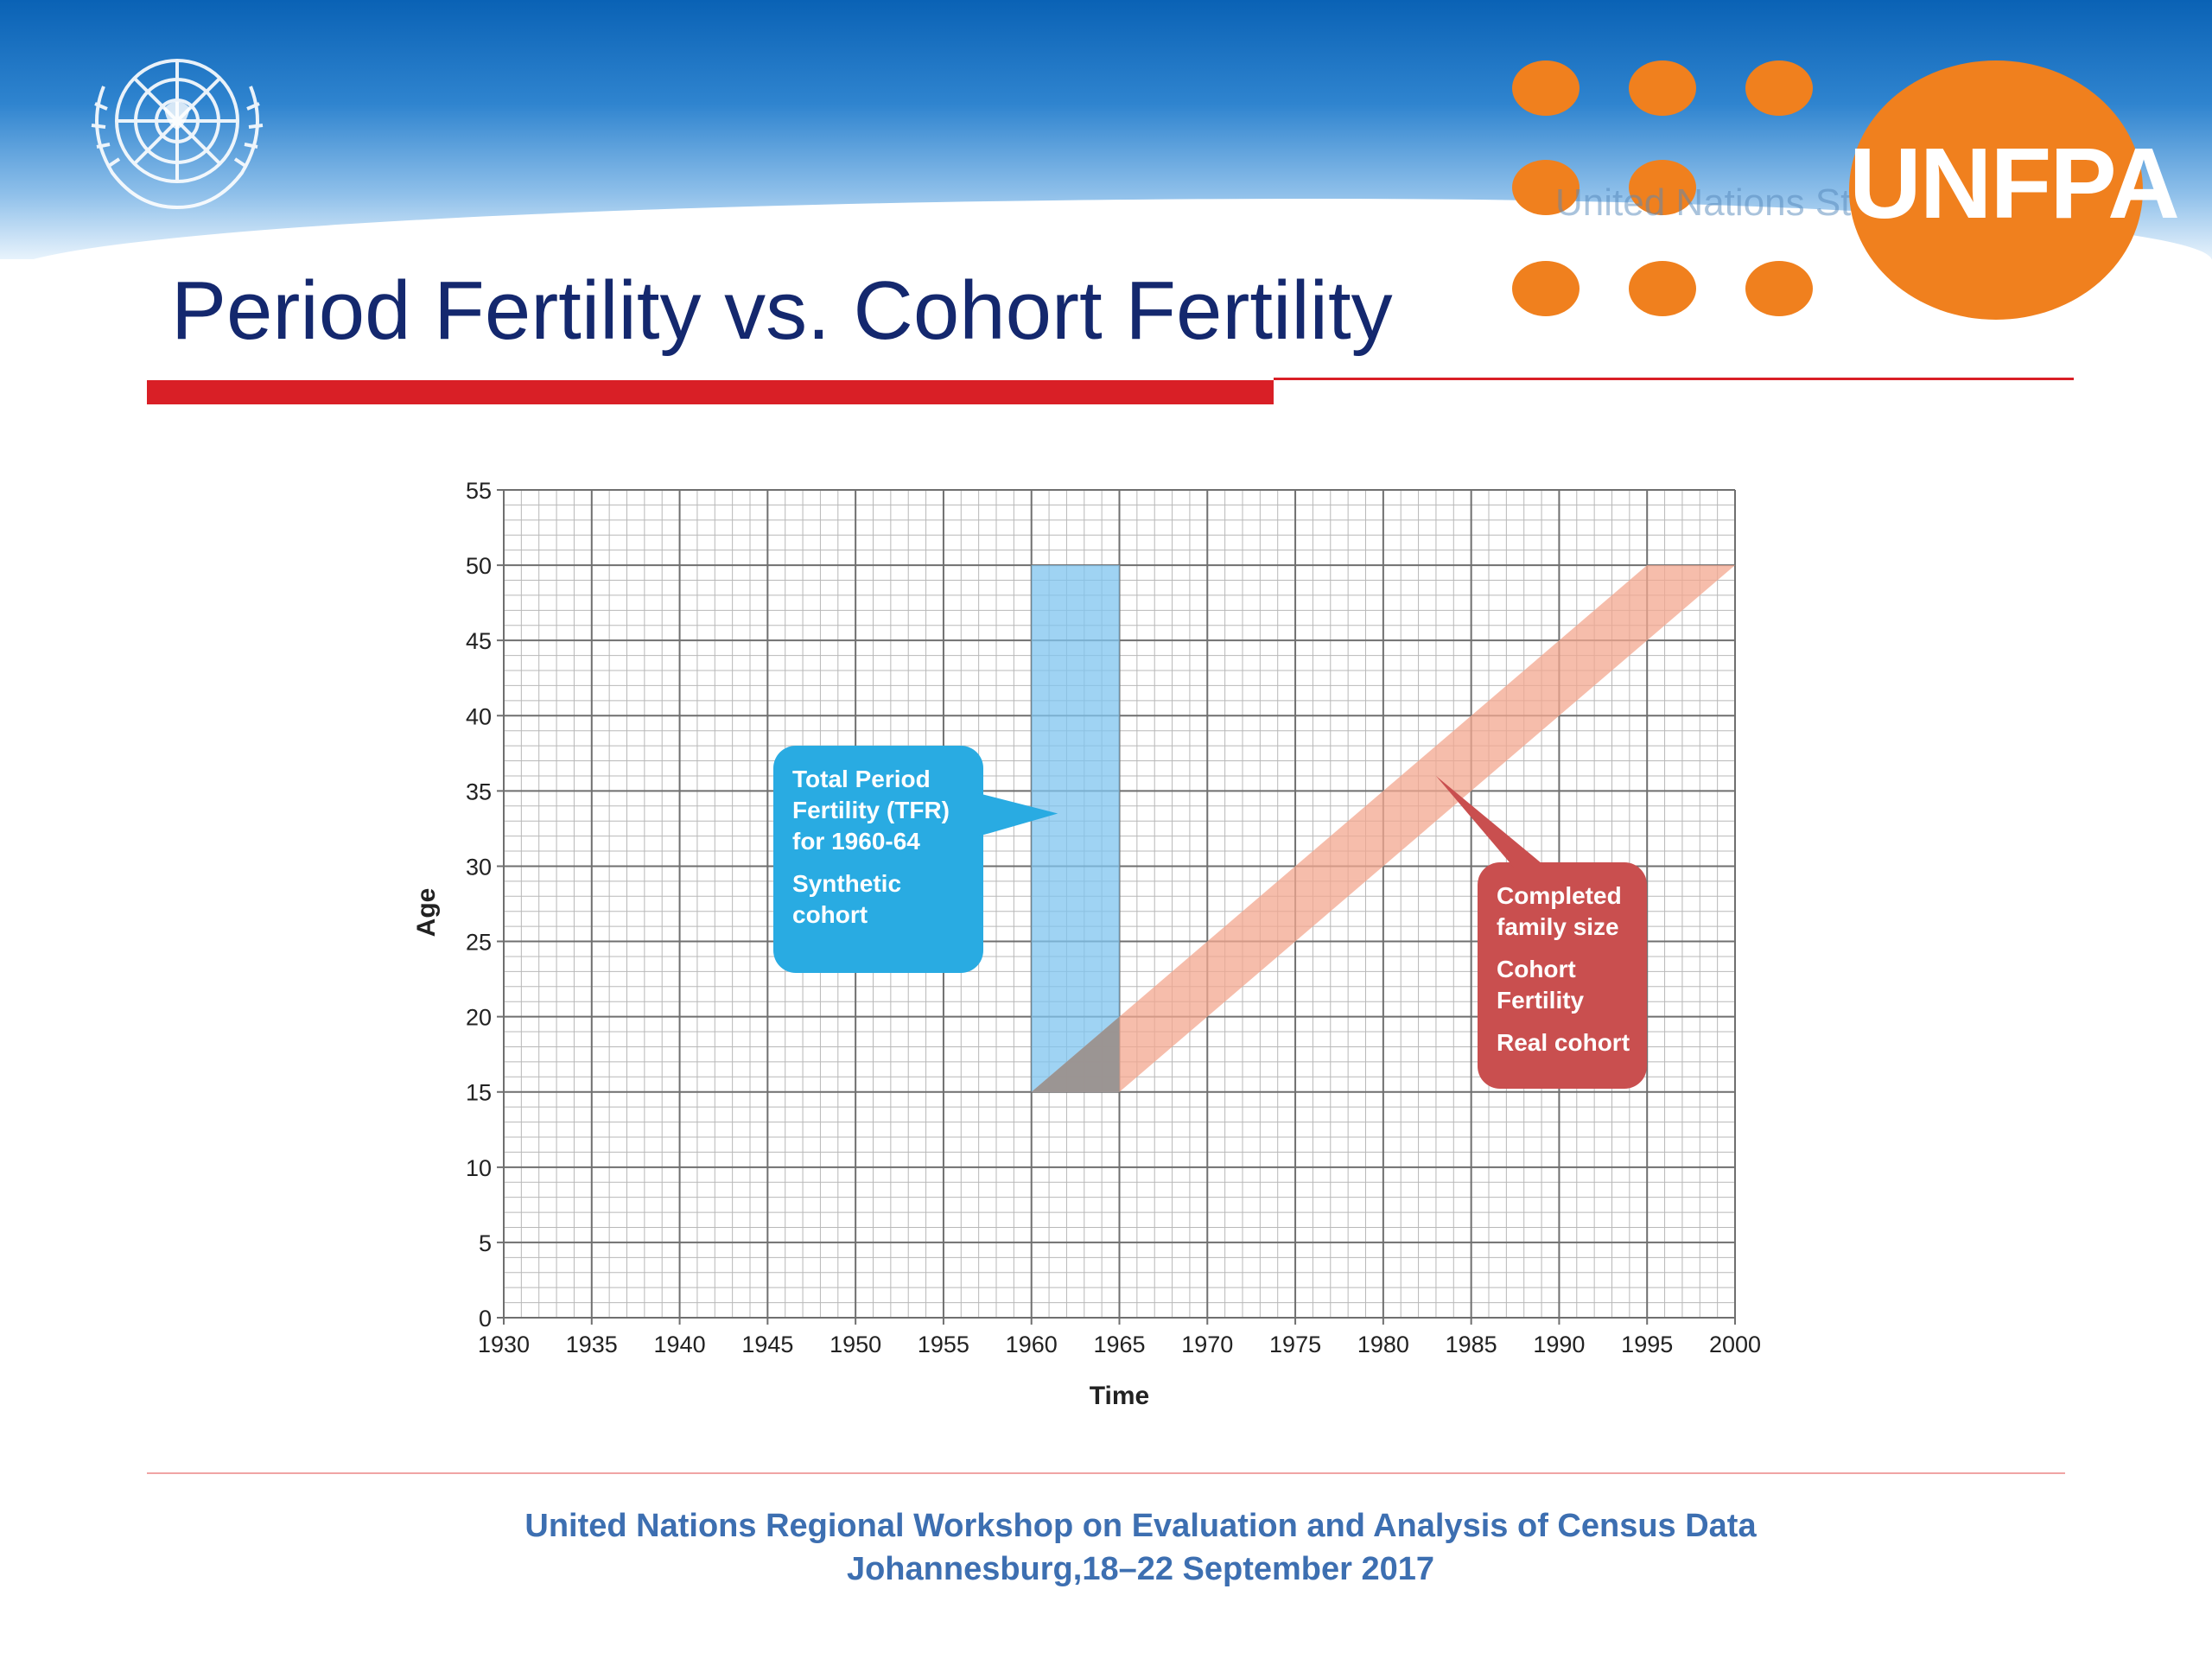 This screenshot has width=2212, height=1659. Describe the element at coordinates (1075, 828) in the screenshot. I see `region-period` at that location.